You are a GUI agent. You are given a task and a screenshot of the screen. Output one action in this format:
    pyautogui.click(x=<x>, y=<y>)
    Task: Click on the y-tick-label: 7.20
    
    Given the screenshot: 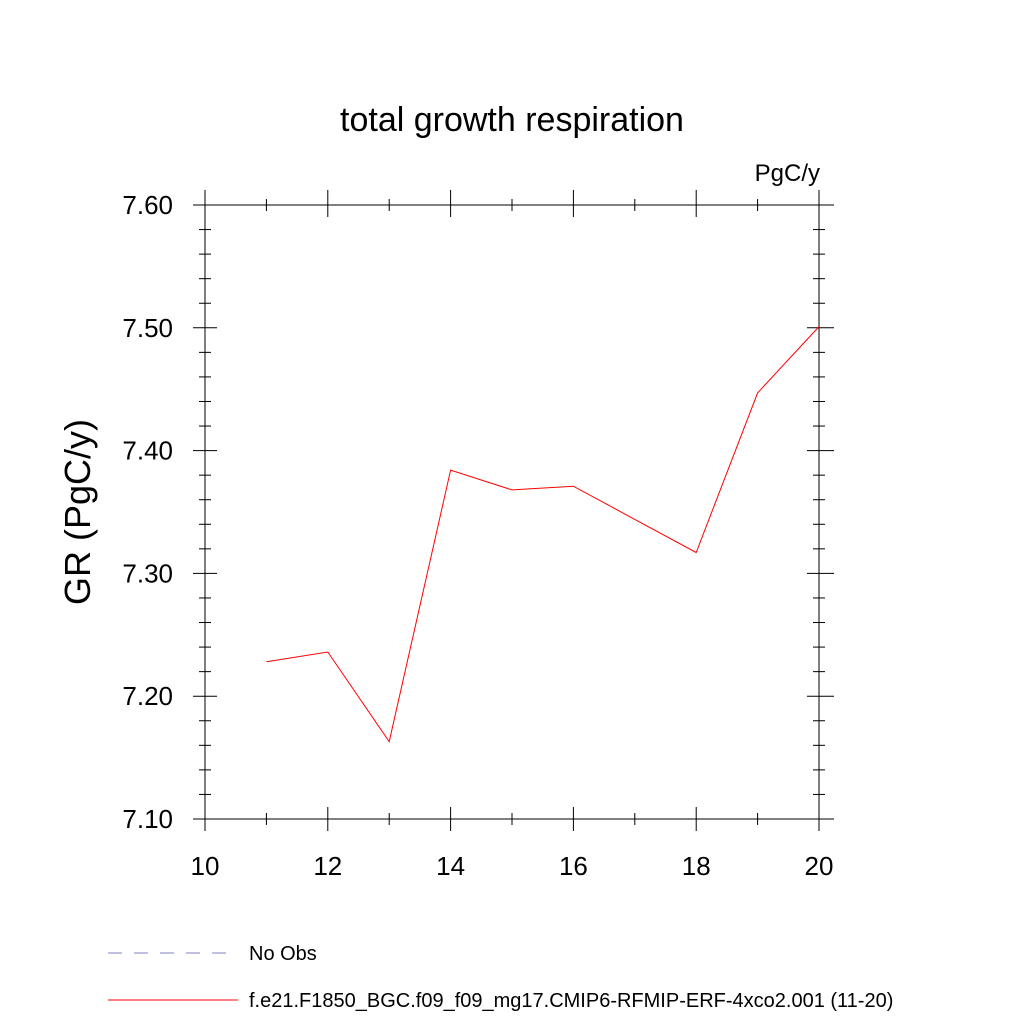 What is the action you would take?
    pyautogui.click(x=147, y=696)
    